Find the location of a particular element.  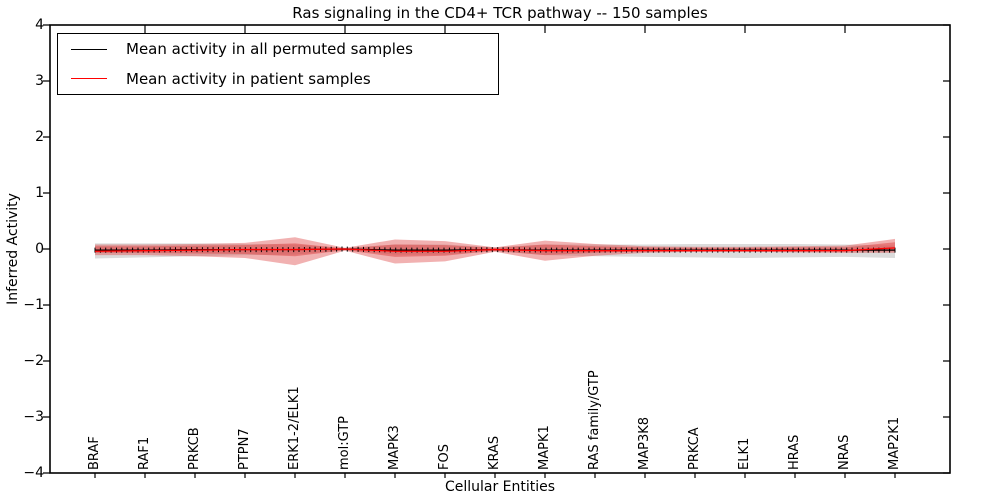

x-tick-label: RAF1 is located at coordinates (144, 453).